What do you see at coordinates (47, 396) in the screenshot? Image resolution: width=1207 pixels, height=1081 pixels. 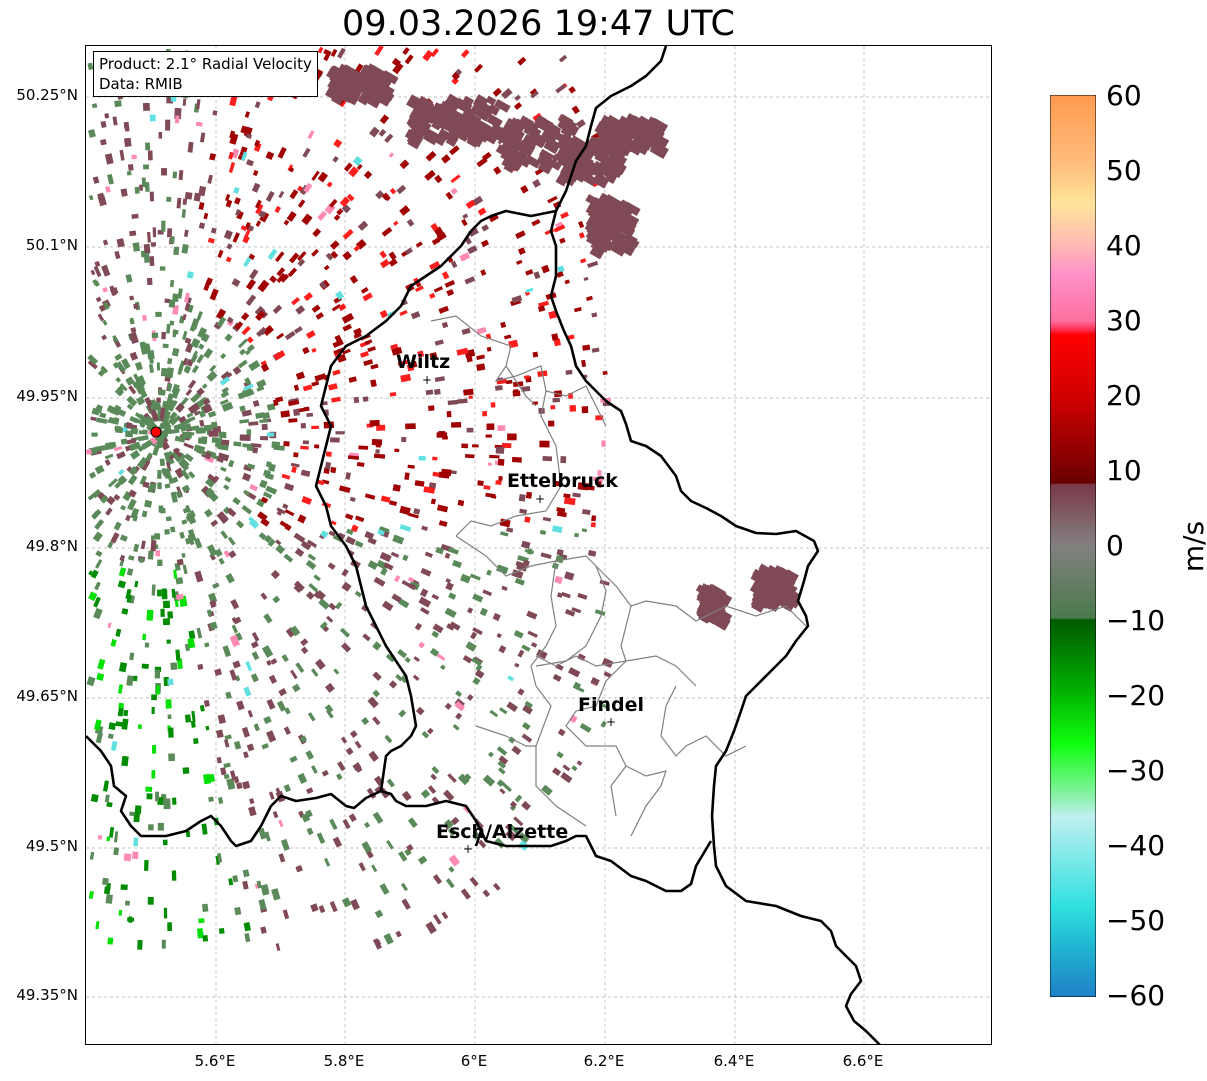 I see `y-tick-label: 49.95°N` at bounding box center [47, 396].